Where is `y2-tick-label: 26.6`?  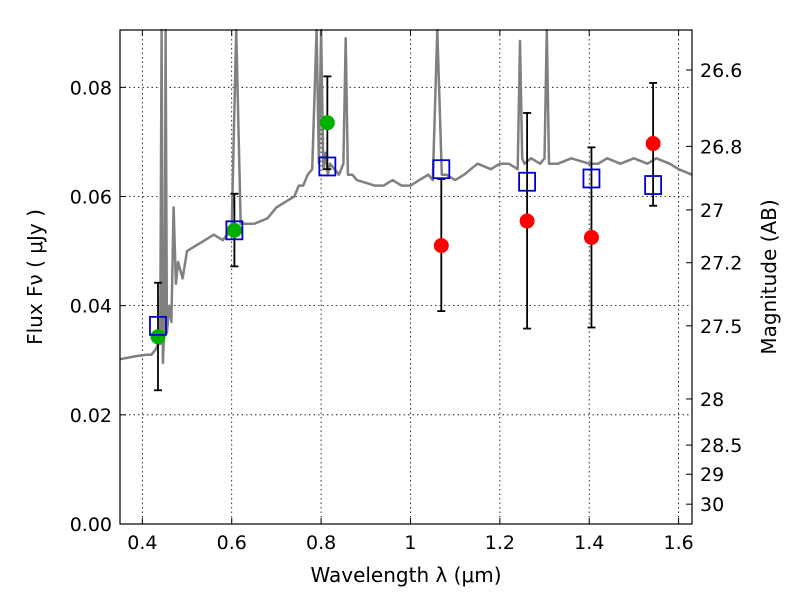
y2-tick-label: 26.6 is located at coordinates (721, 71).